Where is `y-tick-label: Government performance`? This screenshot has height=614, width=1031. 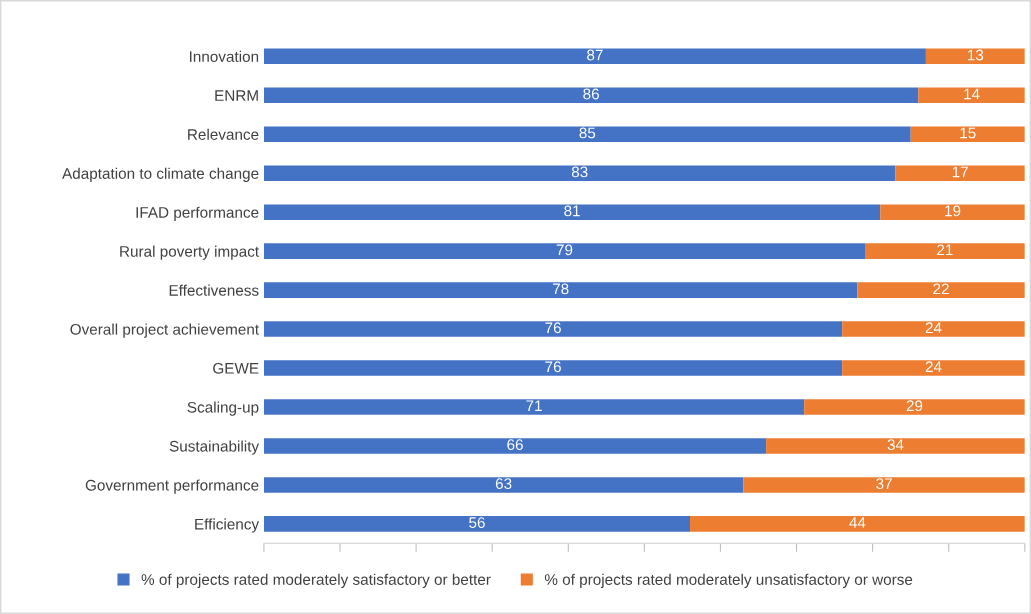
y-tick-label: Government performance is located at coordinates (172, 486).